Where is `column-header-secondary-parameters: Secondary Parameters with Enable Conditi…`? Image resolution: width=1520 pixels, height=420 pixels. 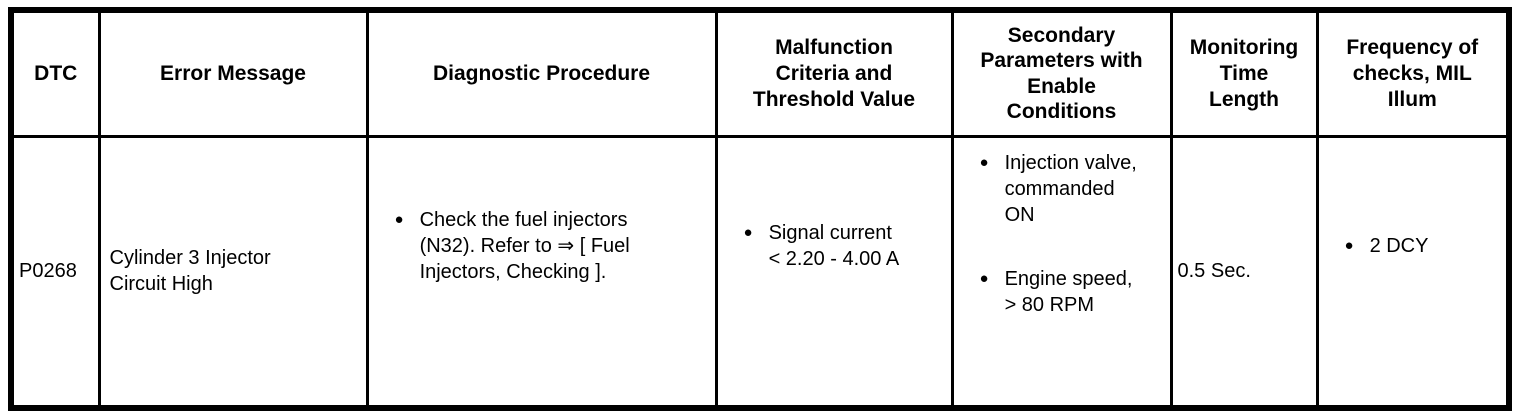
column-header-secondary-parameters: Secondary Parameters with Enable Conditi… is located at coordinates (1061, 73).